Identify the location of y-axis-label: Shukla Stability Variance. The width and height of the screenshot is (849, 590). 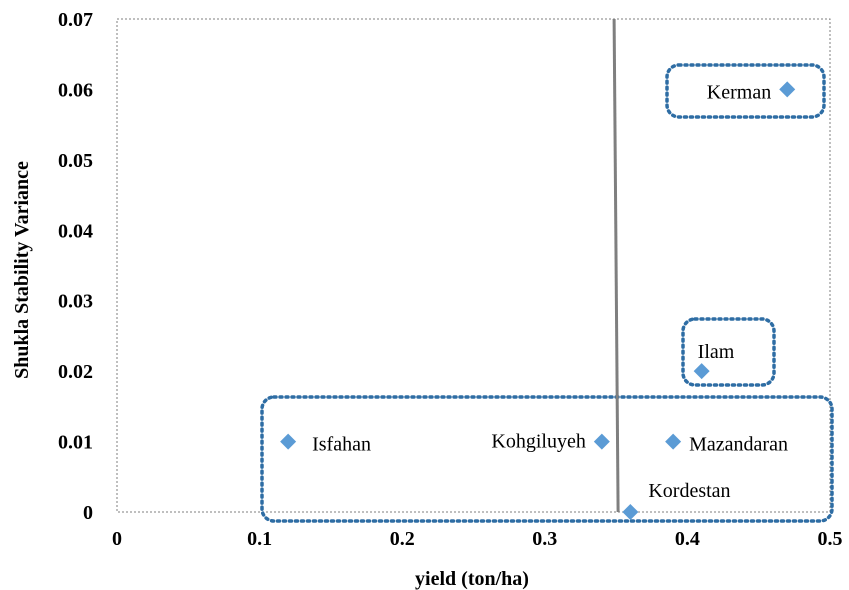
(22, 270).